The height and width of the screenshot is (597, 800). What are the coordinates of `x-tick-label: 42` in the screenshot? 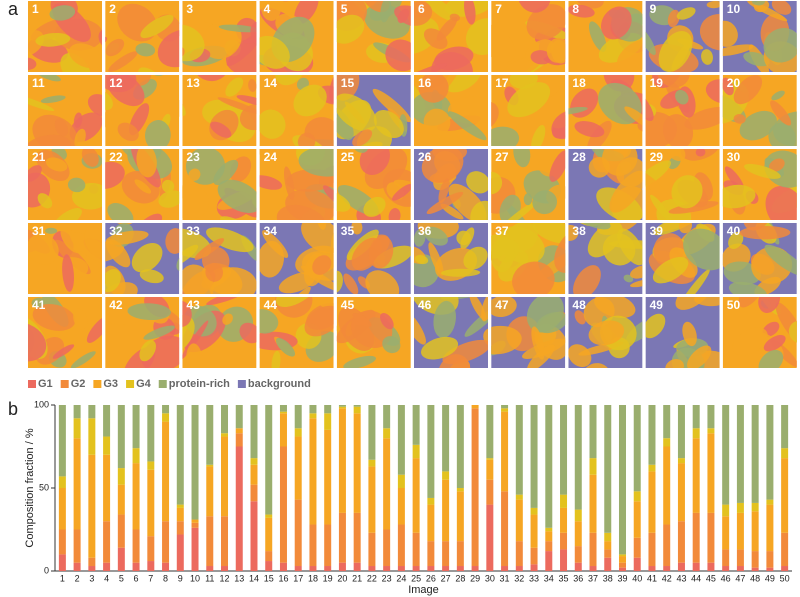 It's located at (667, 578).